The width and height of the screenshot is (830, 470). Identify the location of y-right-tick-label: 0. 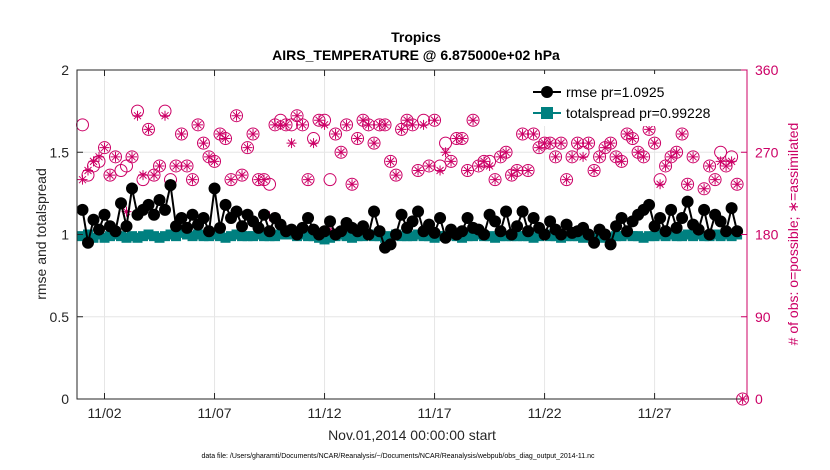
(759, 399).